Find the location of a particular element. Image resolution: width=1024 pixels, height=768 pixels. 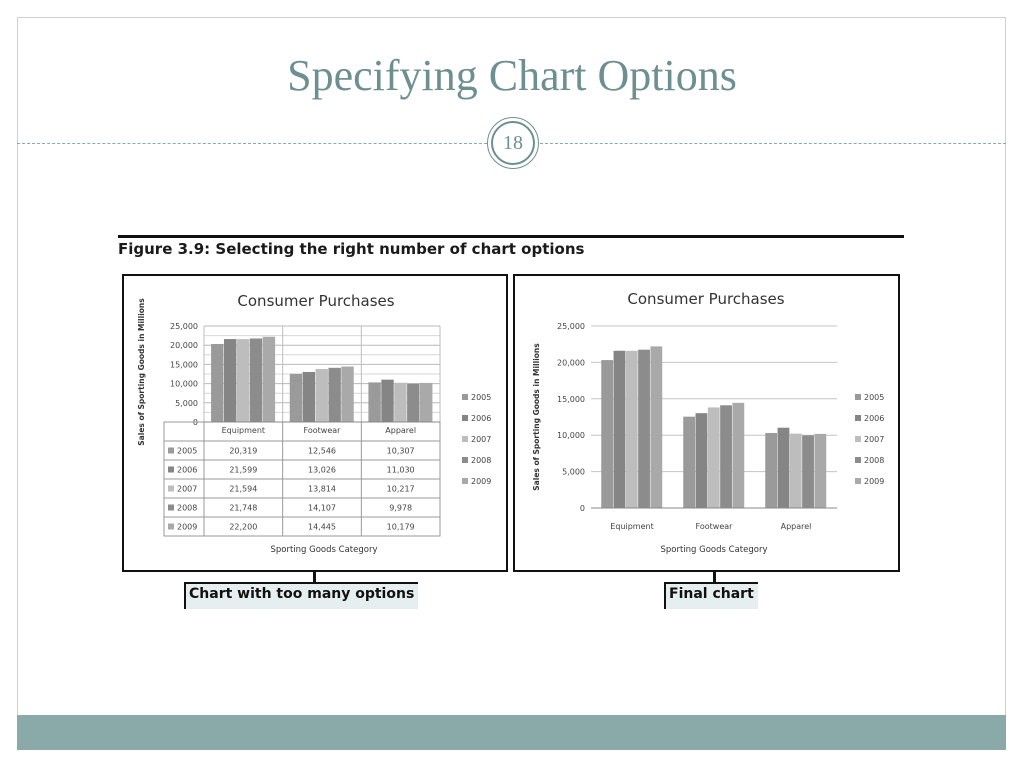

data-table-series-name: 2005 is located at coordinates (187, 451).